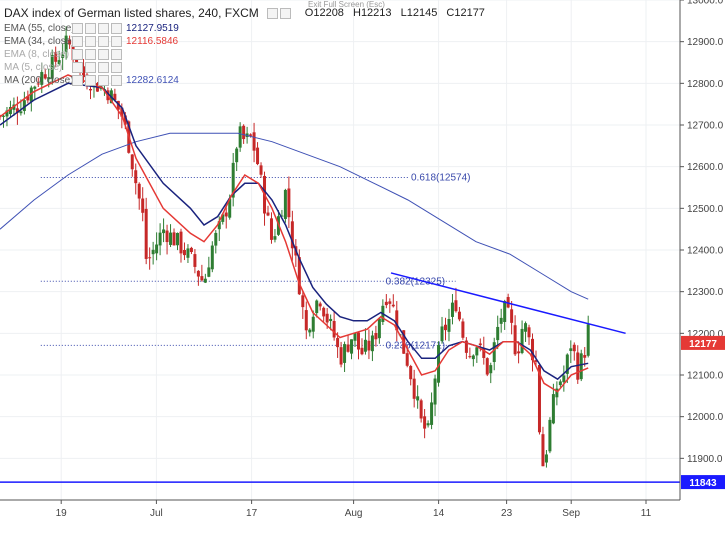 This screenshot has width=725, height=543. What do you see at coordinates (152, 80) in the screenshot?
I see `legend-value: 12282.6124` at bounding box center [152, 80].